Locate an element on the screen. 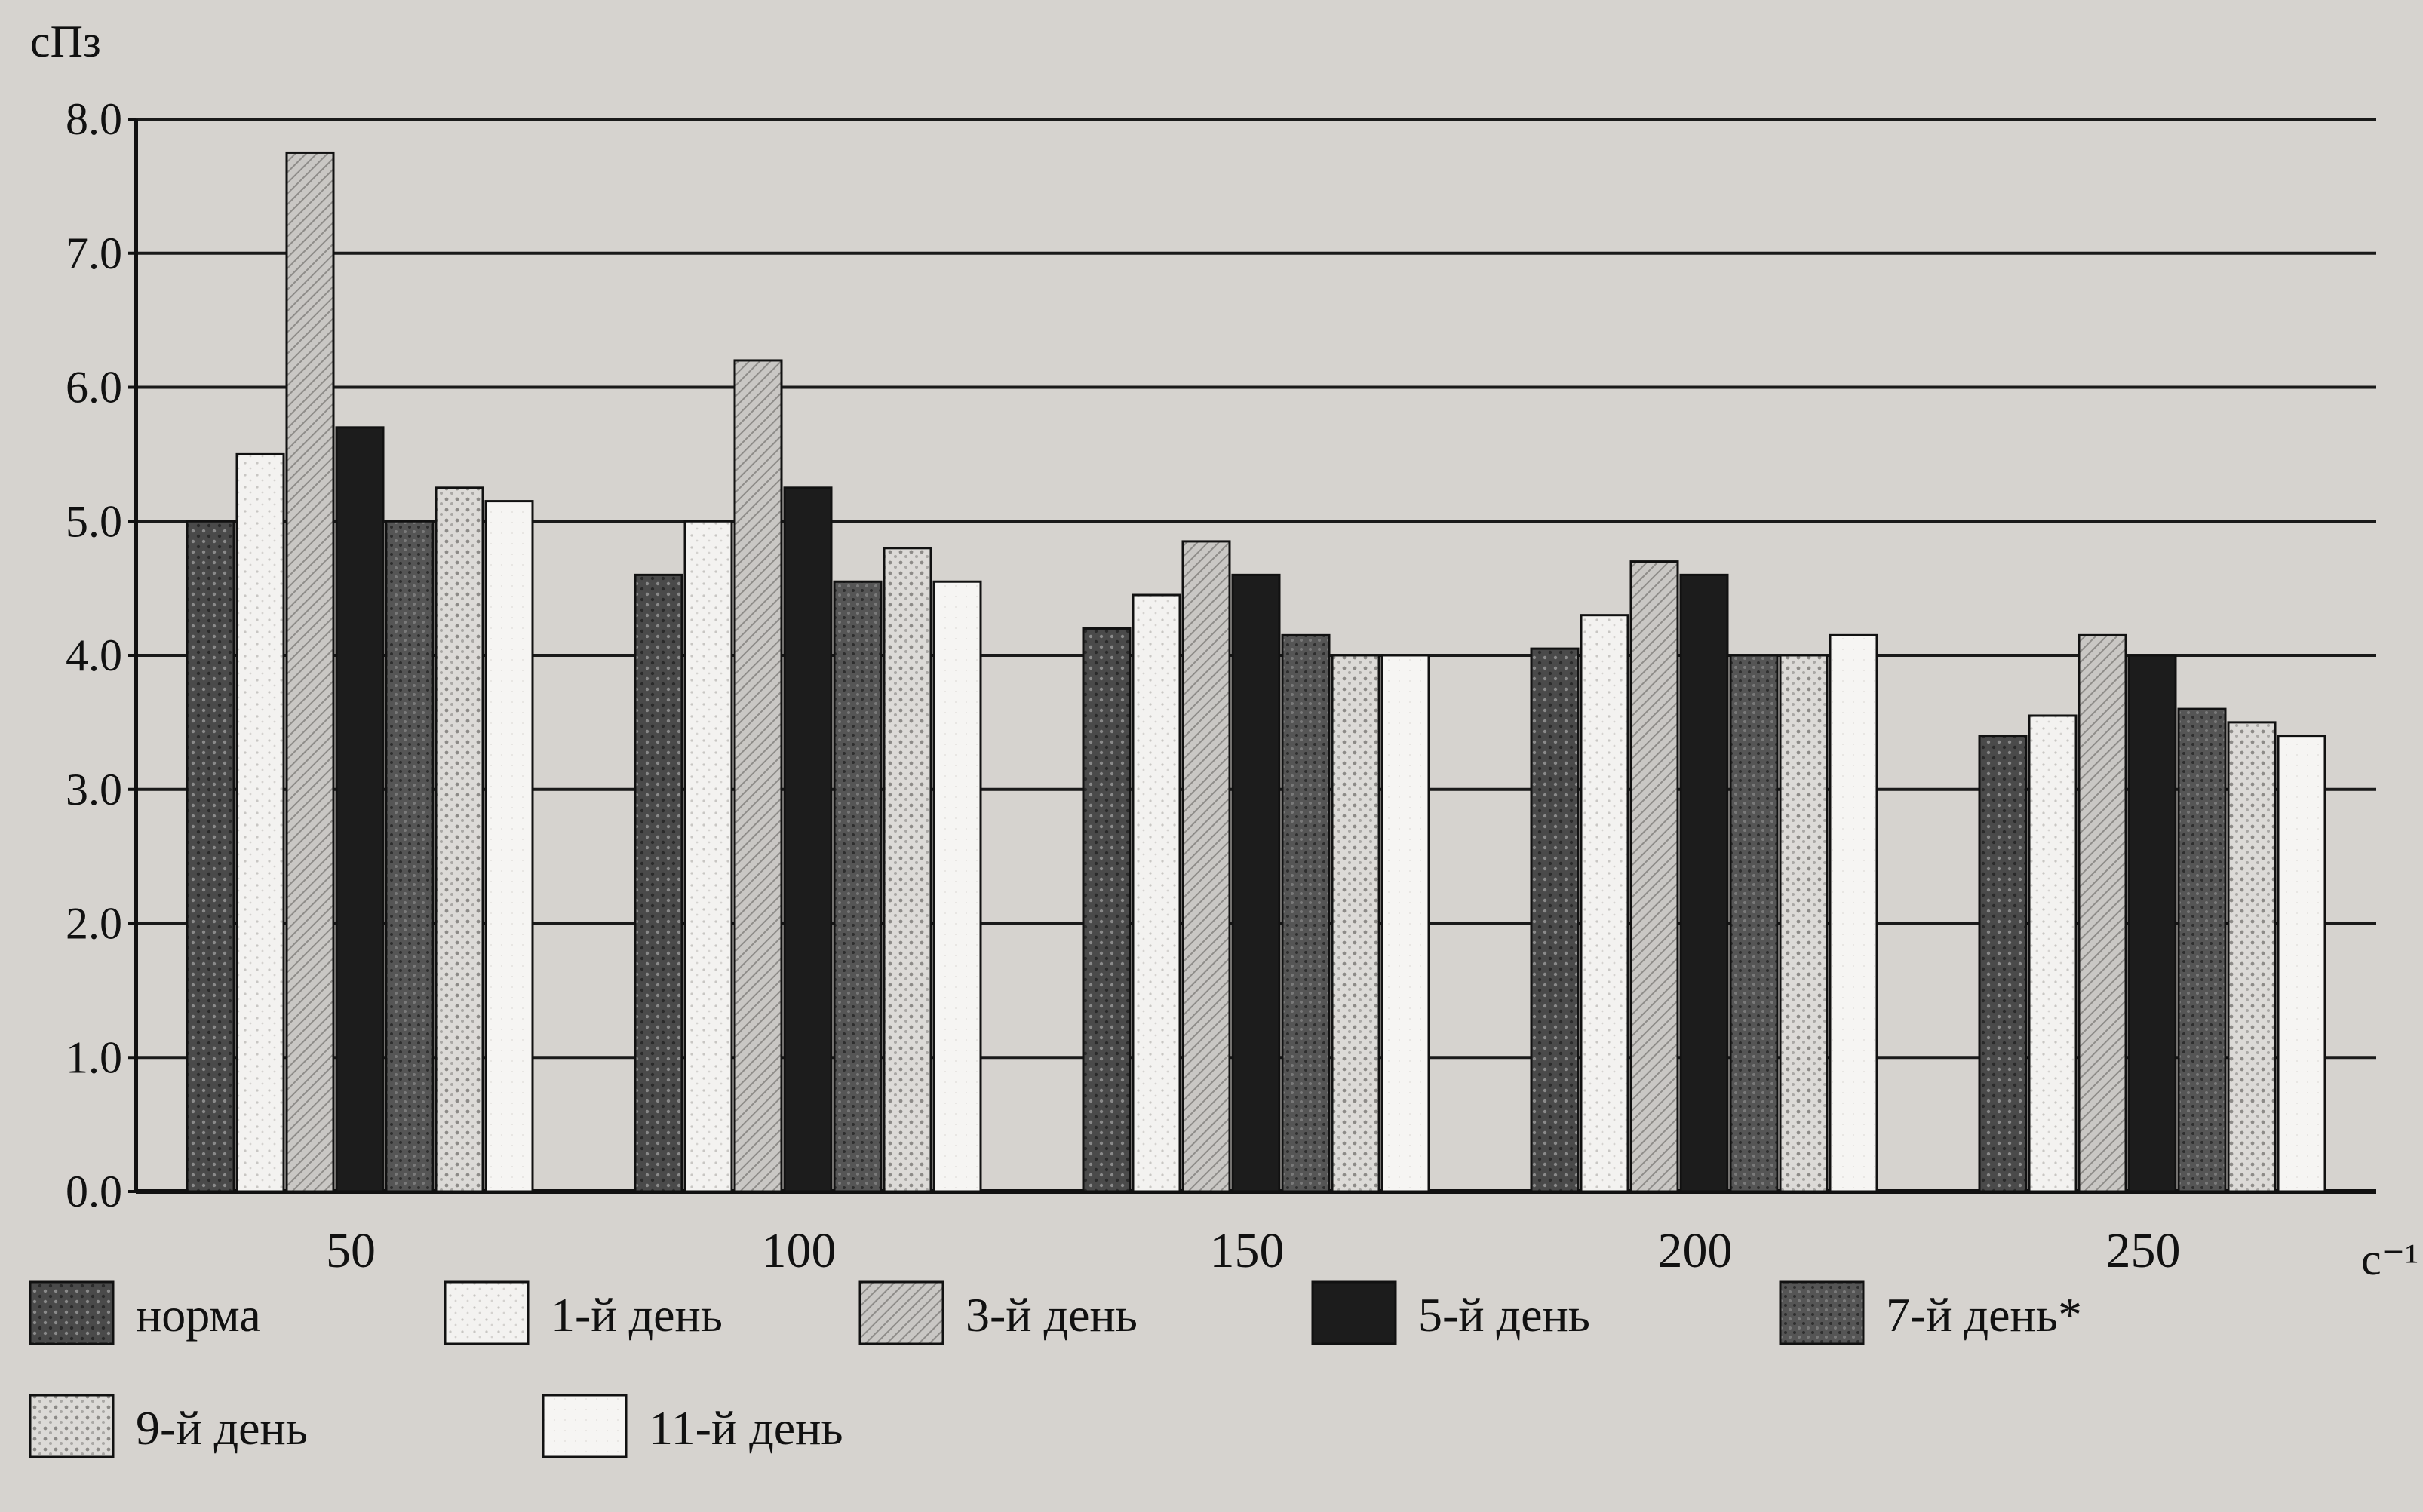  y-tick-label: 8.0 is located at coordinates (94, 119).